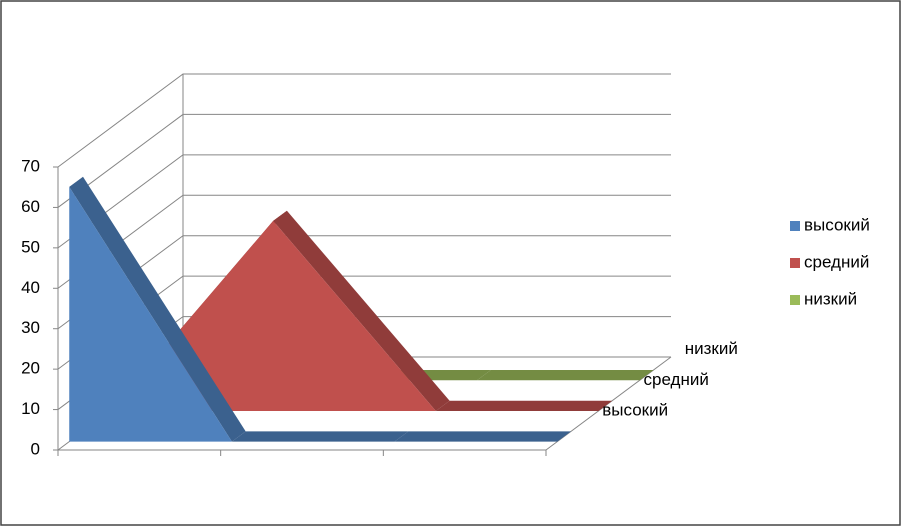 Image resolution: width=902 pixels, height=527 pixels. What do you see at coordinates (30, 165) in the screenshot?
I see `y-tick-label: 70` at bounding box center [30, 165].